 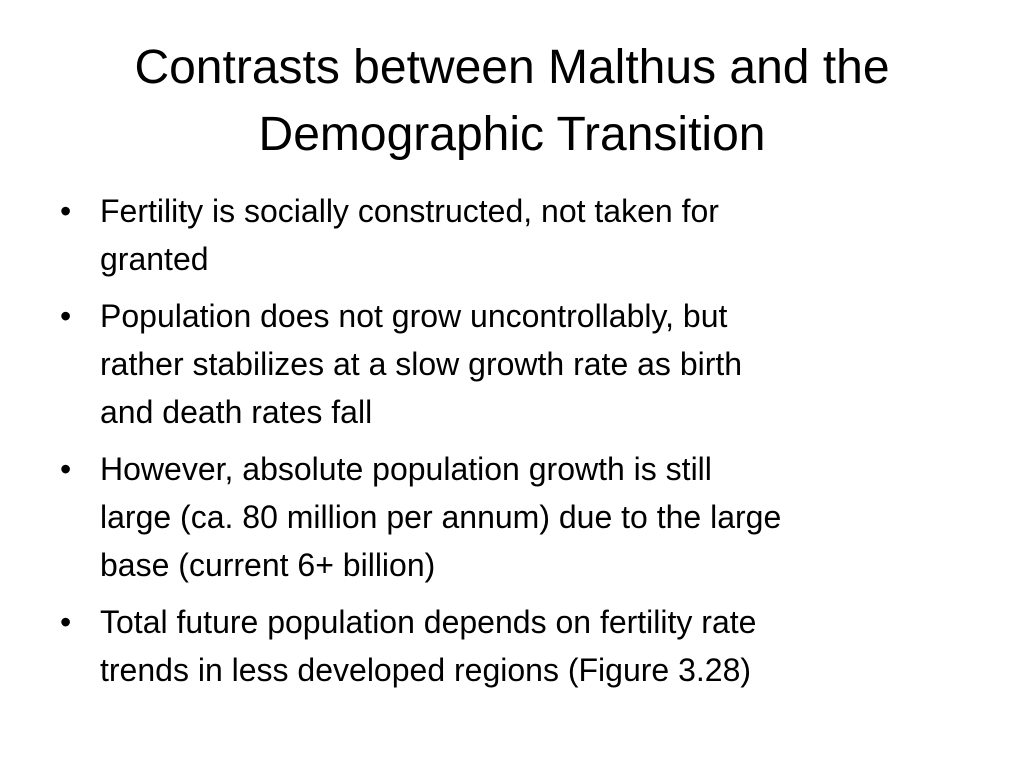 What do you see at coordinates (154, 259) in the screenshot?
I see `bullet-text: granted` at bounding box center [154, 259].